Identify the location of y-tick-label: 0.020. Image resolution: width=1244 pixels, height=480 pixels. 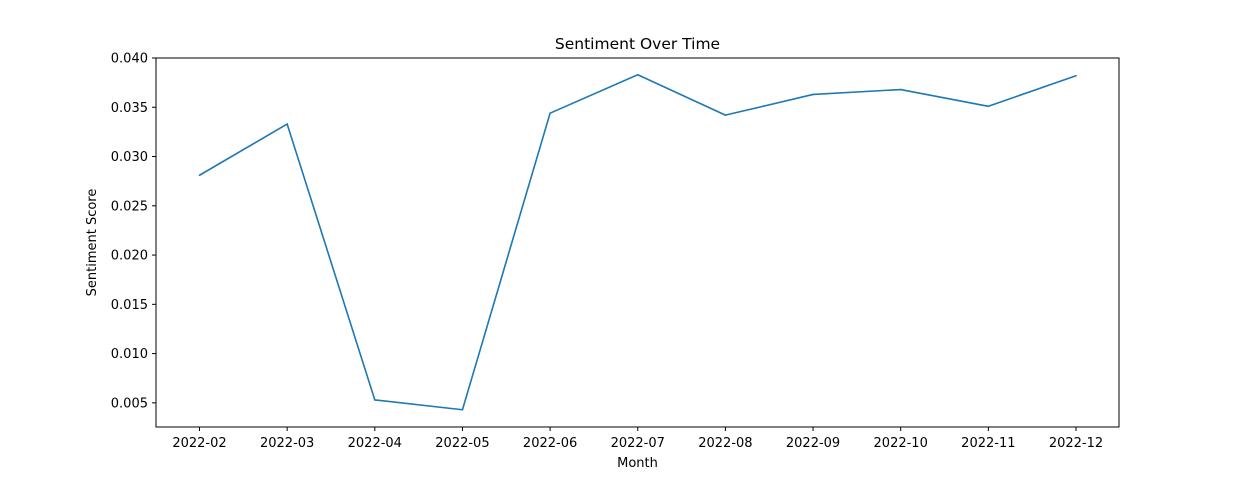
(129, 256).